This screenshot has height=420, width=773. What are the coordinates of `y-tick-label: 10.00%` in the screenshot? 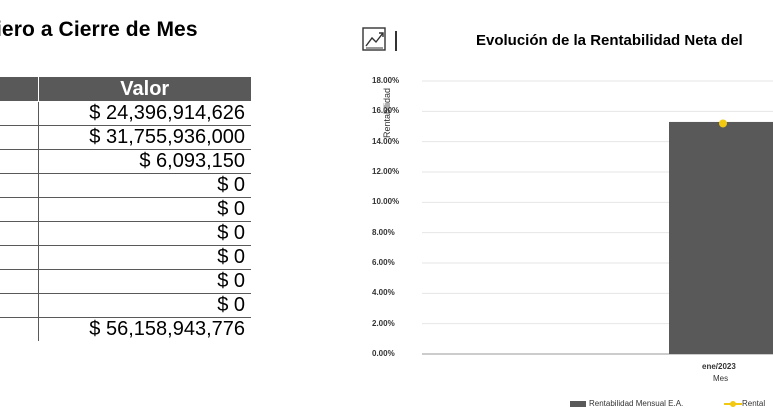 It's located at (386, 202).